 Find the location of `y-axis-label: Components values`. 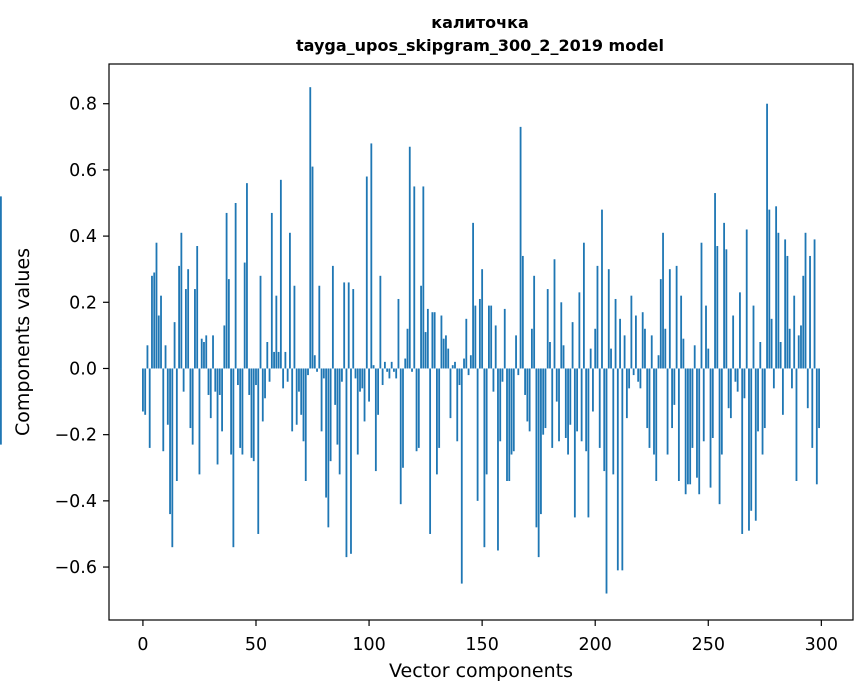

y-axis-label: Components values is located at coordinates (23, 342).